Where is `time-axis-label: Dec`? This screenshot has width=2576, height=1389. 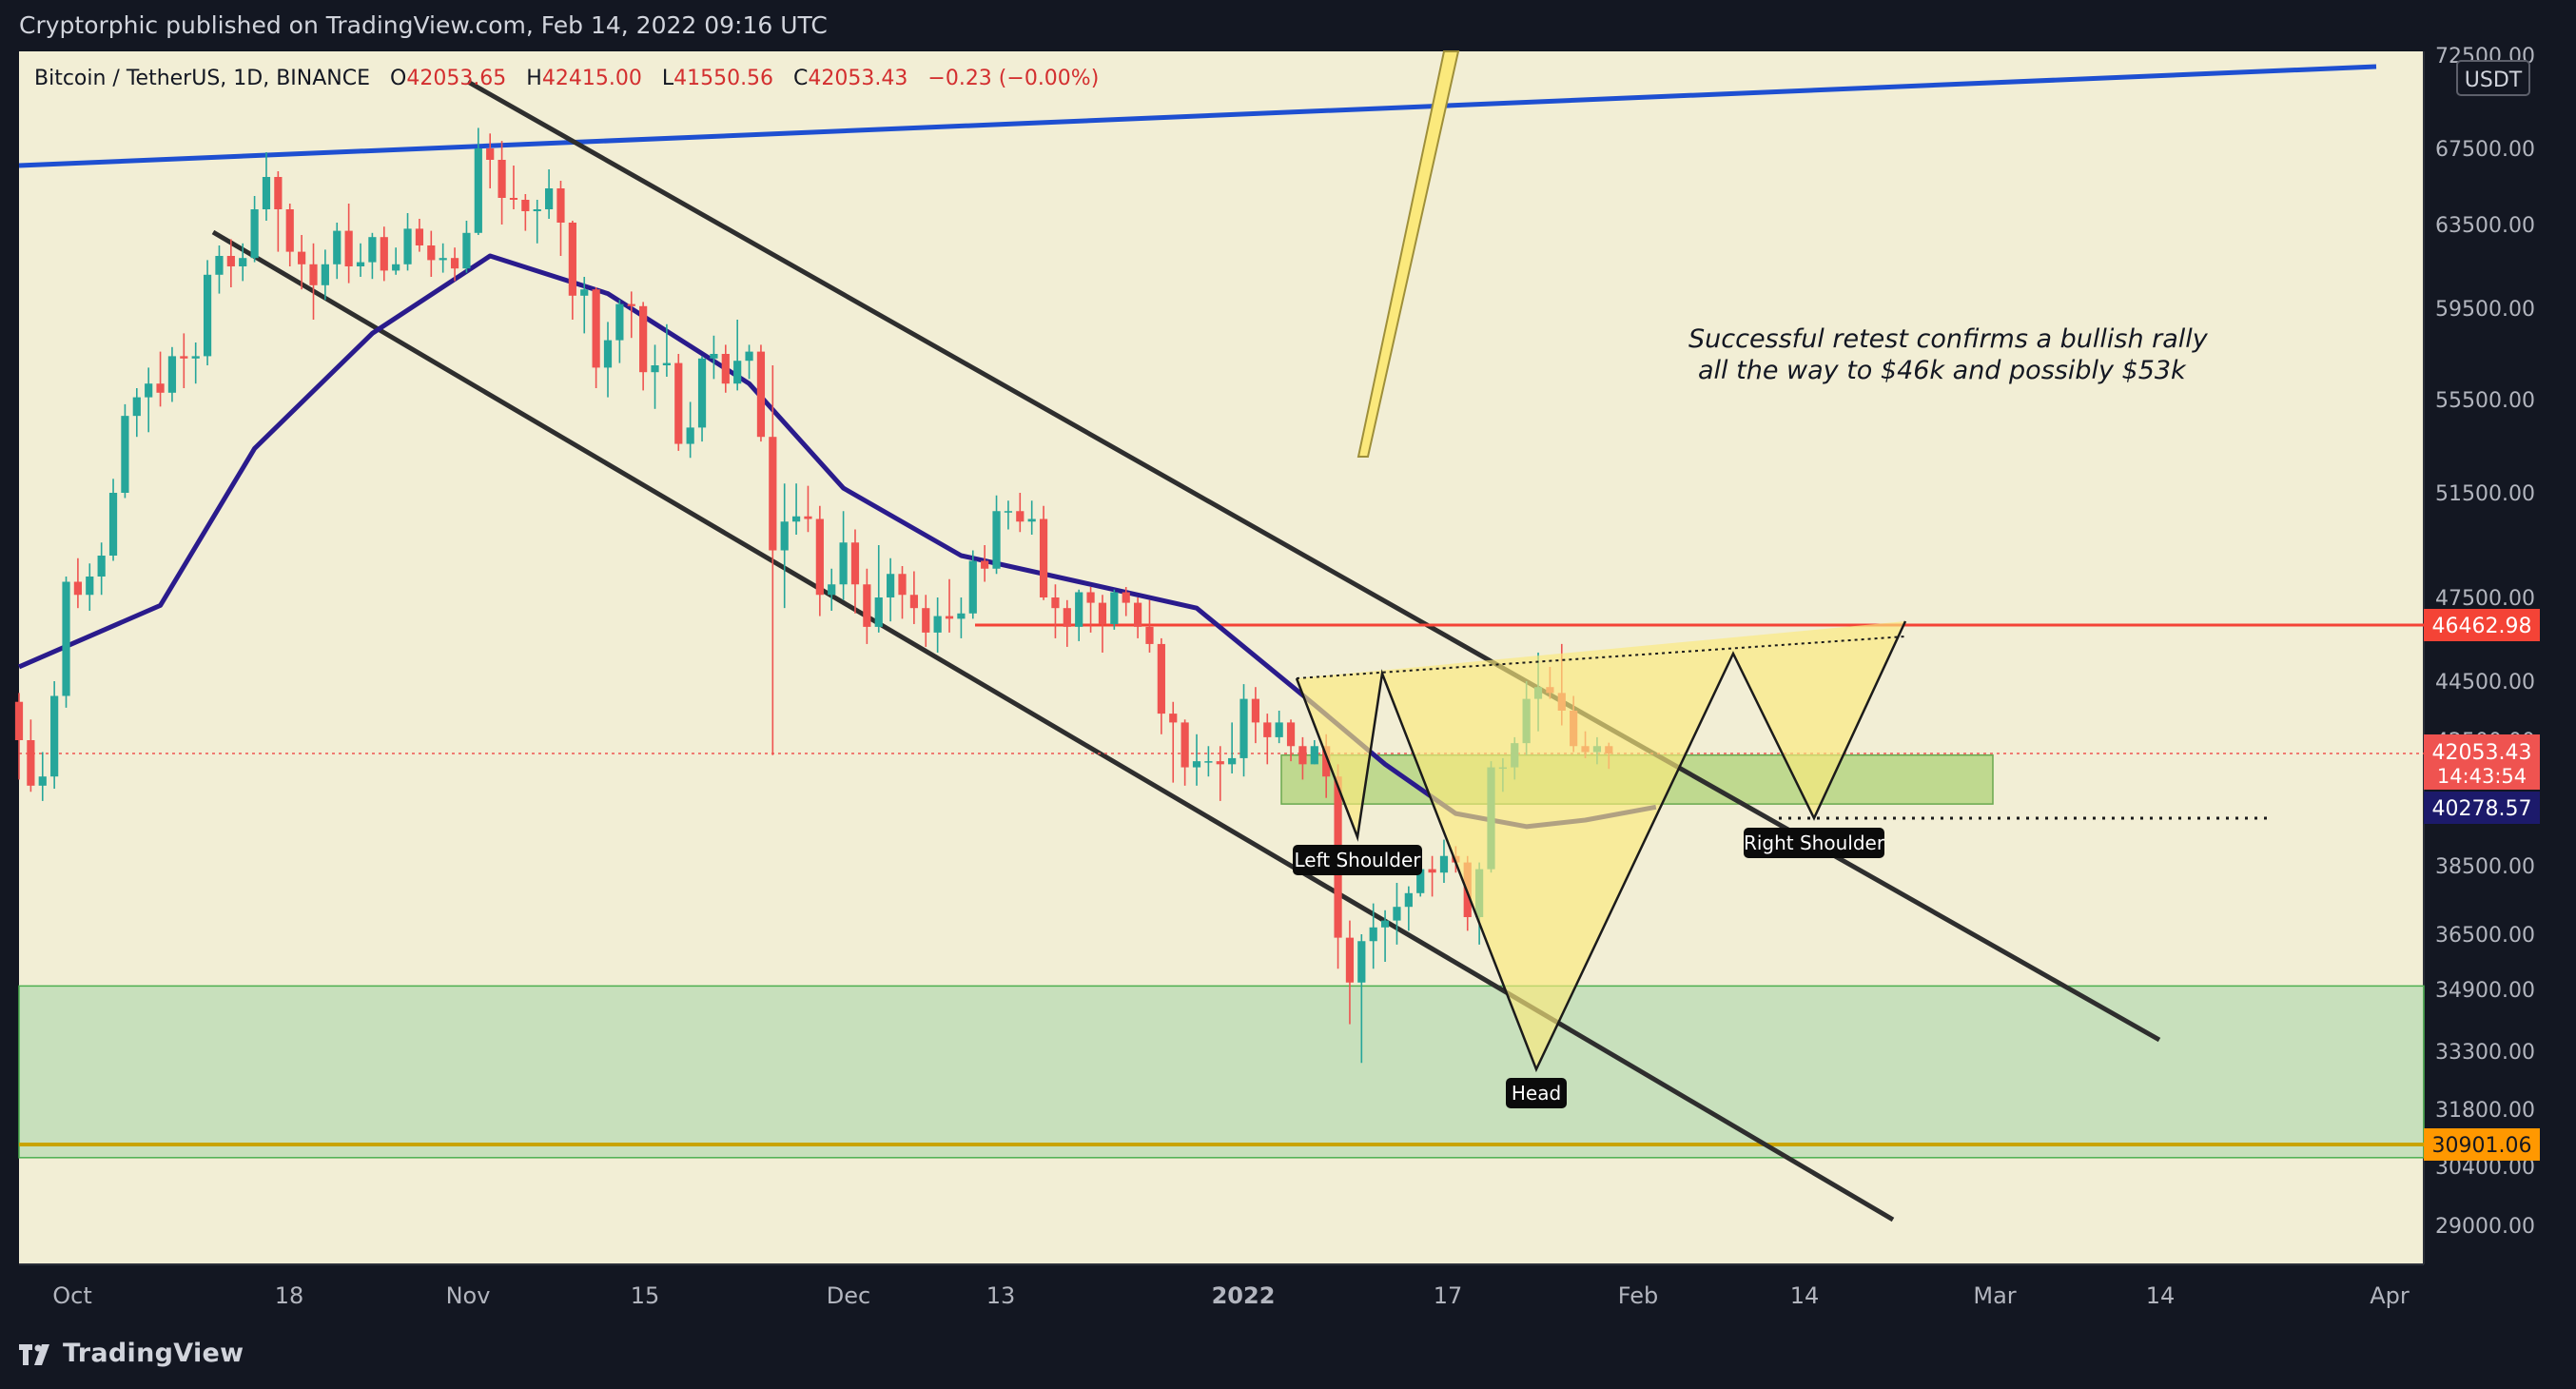 time-axis-label: Dec is located at coordinates (849, 1295).